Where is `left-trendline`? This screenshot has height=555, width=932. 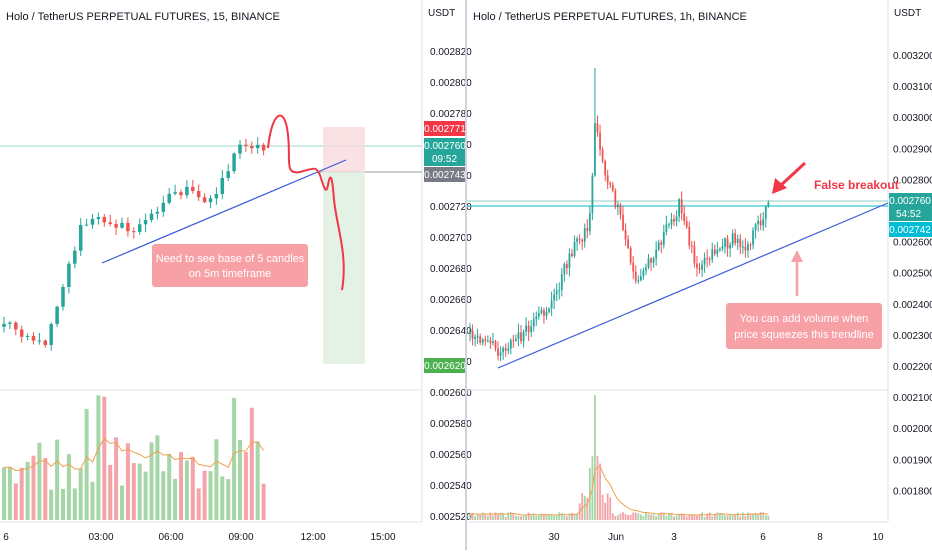
left-trendline is located at coordinates (224, 211).